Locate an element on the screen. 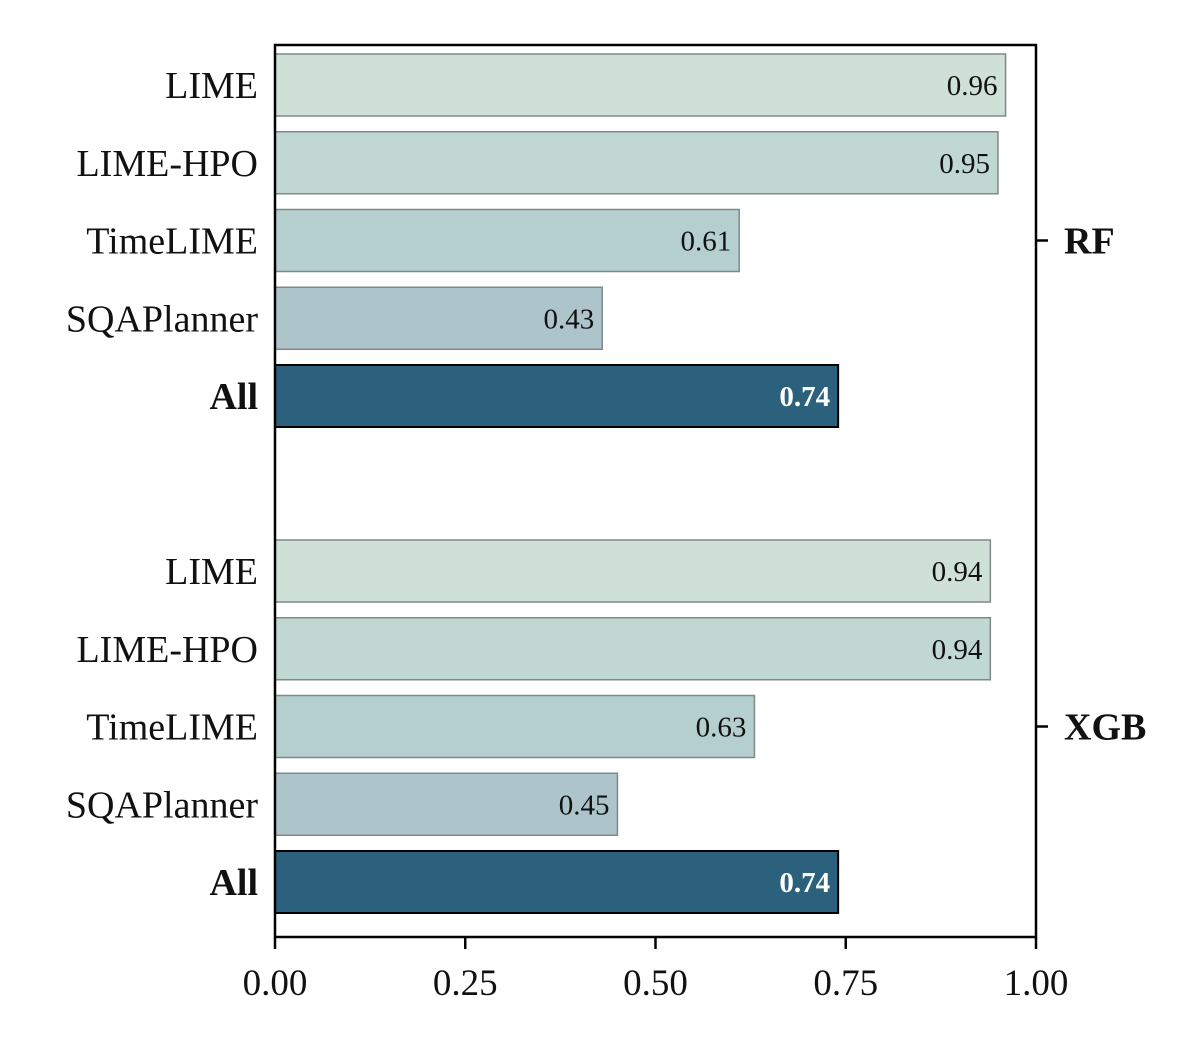  bar-rf-all is located at coordinates (557, 396).